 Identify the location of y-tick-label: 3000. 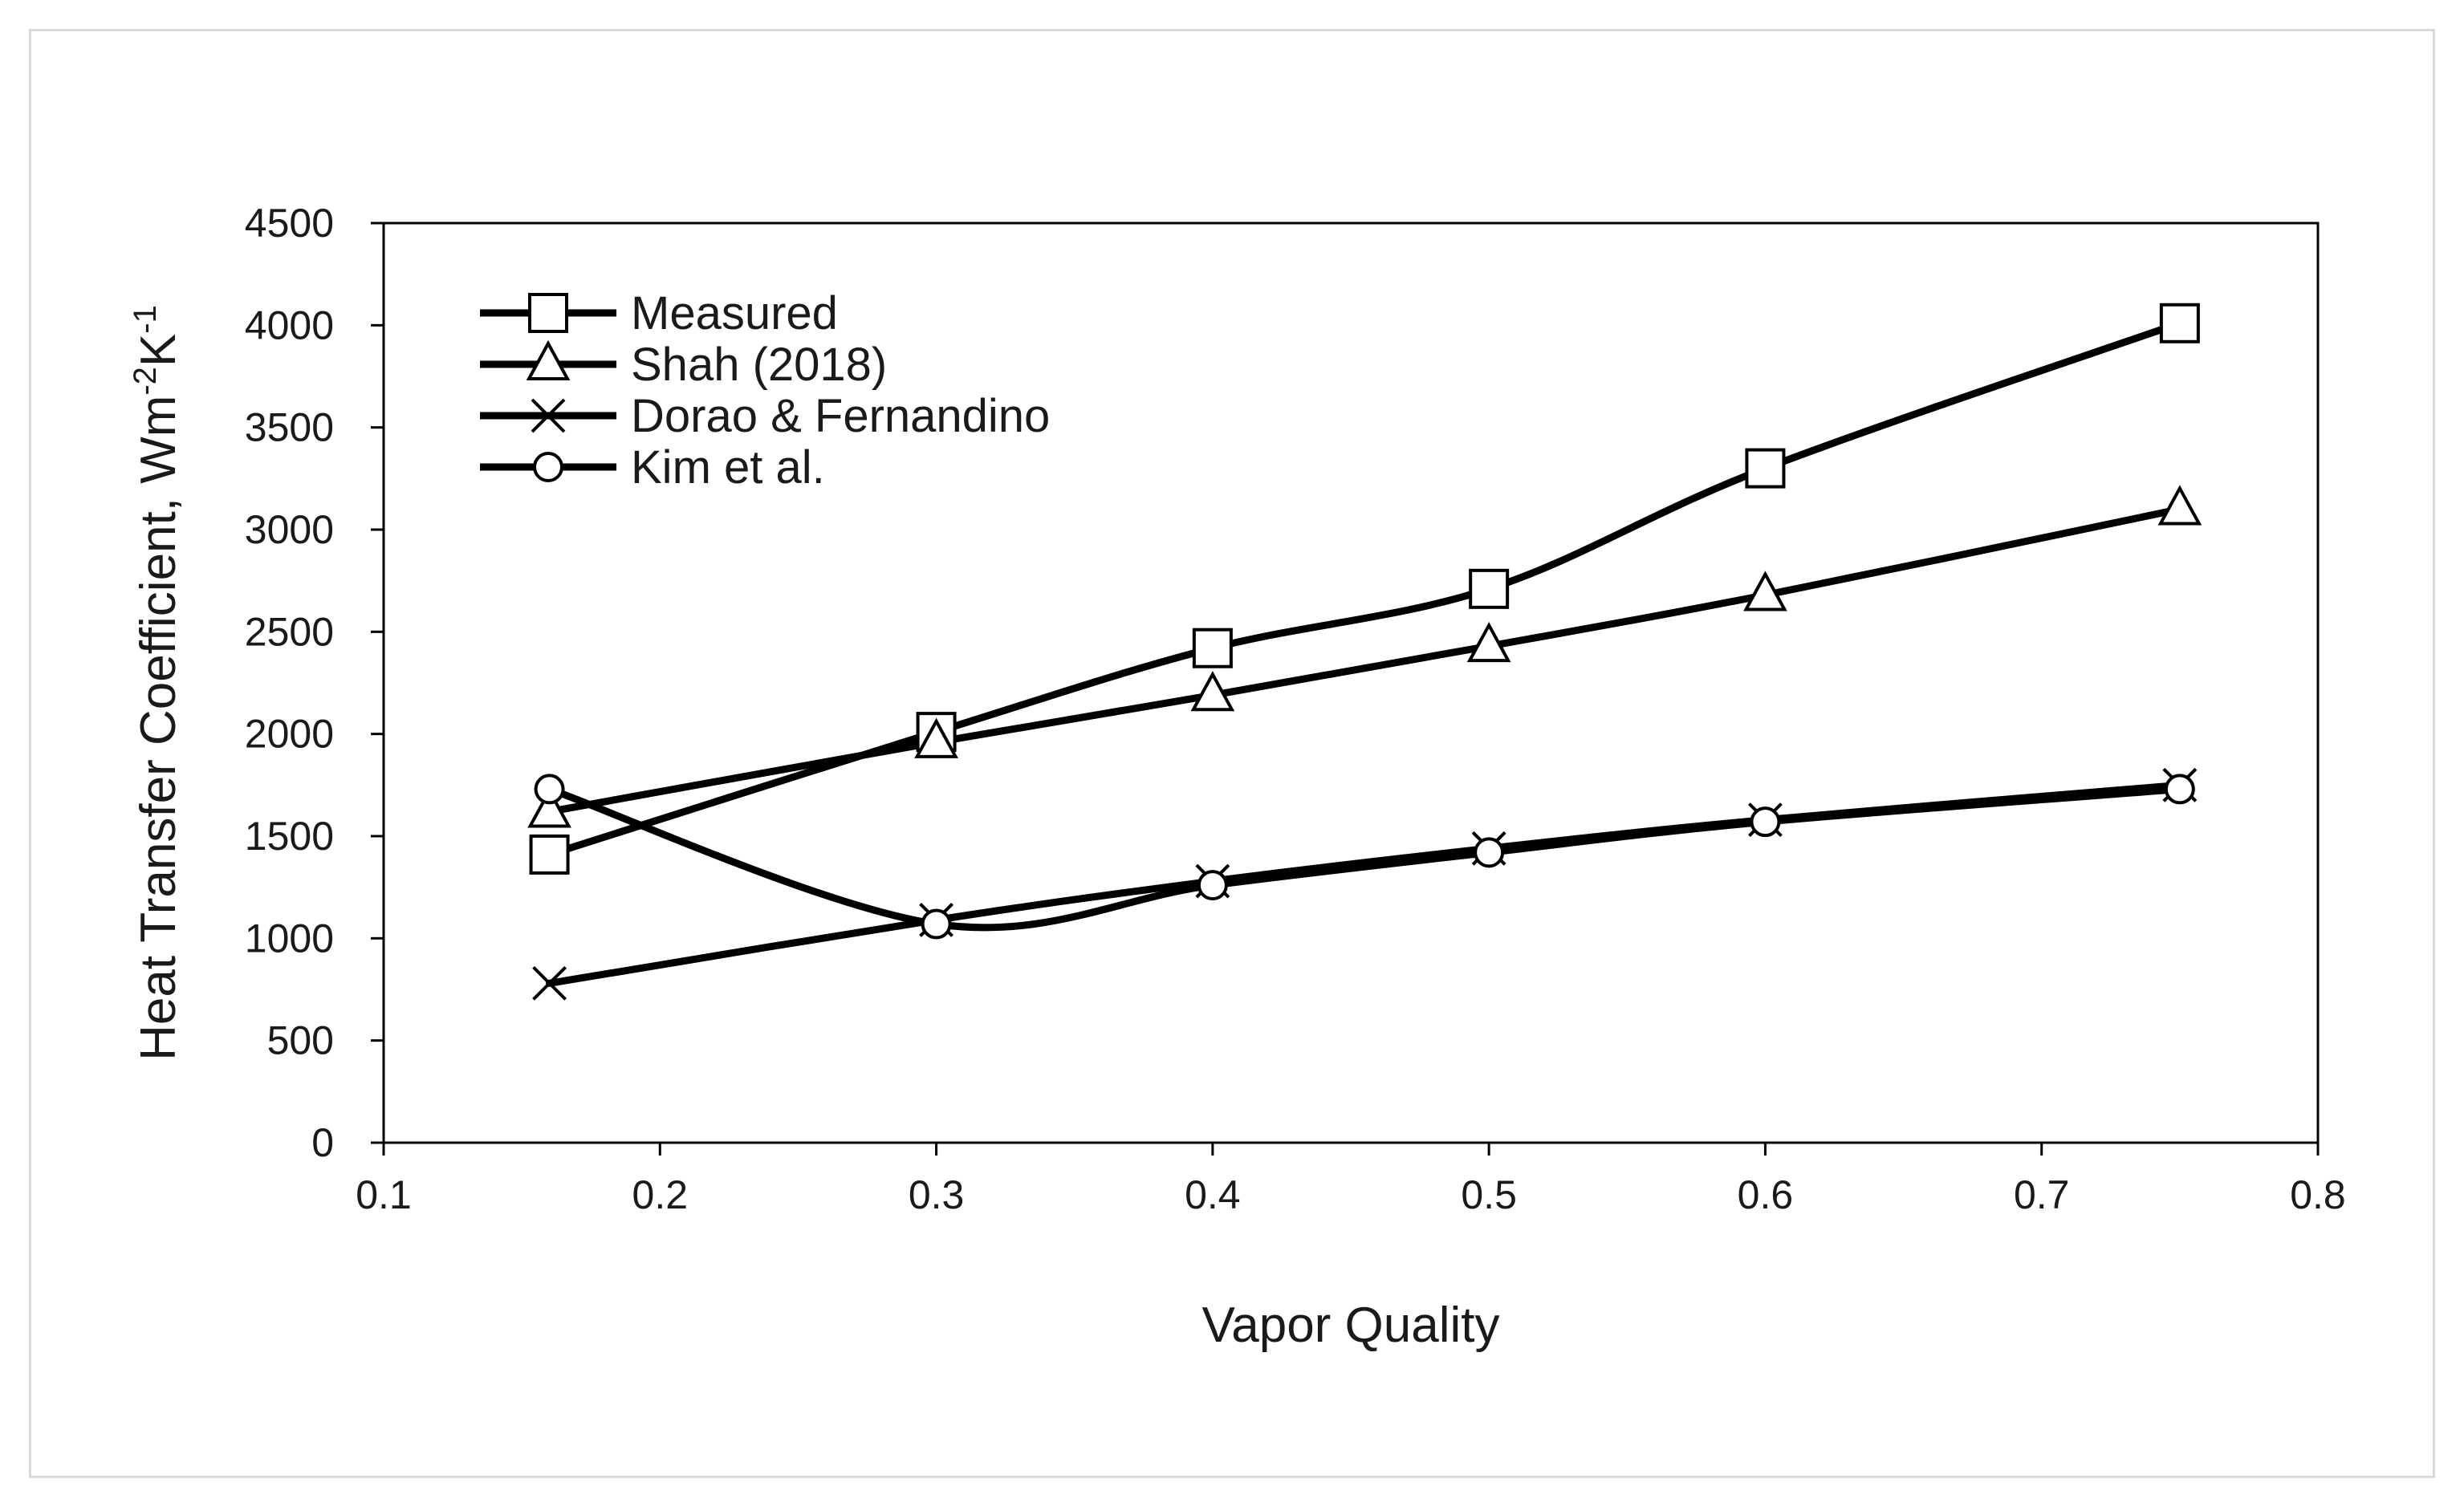
(290, 529).